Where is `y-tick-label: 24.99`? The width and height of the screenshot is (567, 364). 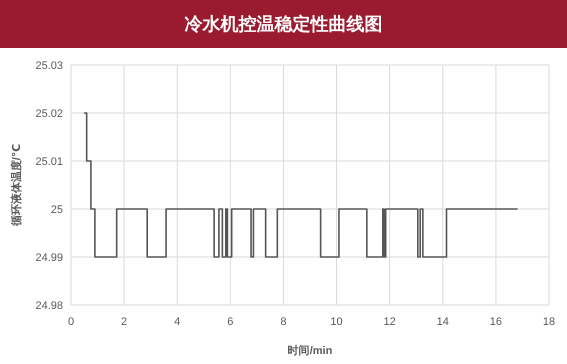
y-tick-label: 24.99 is located at coordinates (49, 258).